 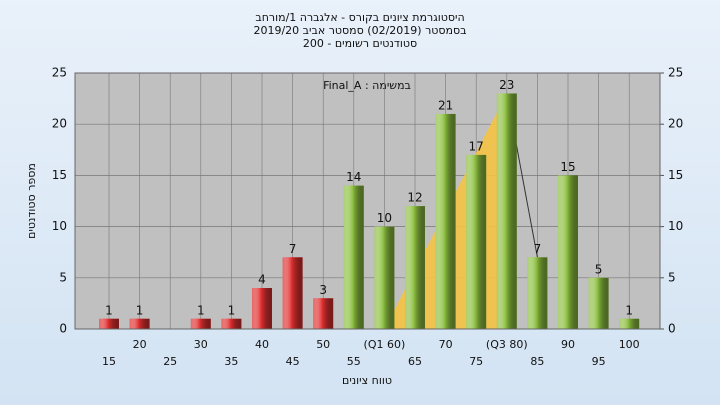 What do you see at coordinates (507, 344) in the screenshot?
I see `x-tick-label: (Q3 80)` at bounding box center [507, 344].